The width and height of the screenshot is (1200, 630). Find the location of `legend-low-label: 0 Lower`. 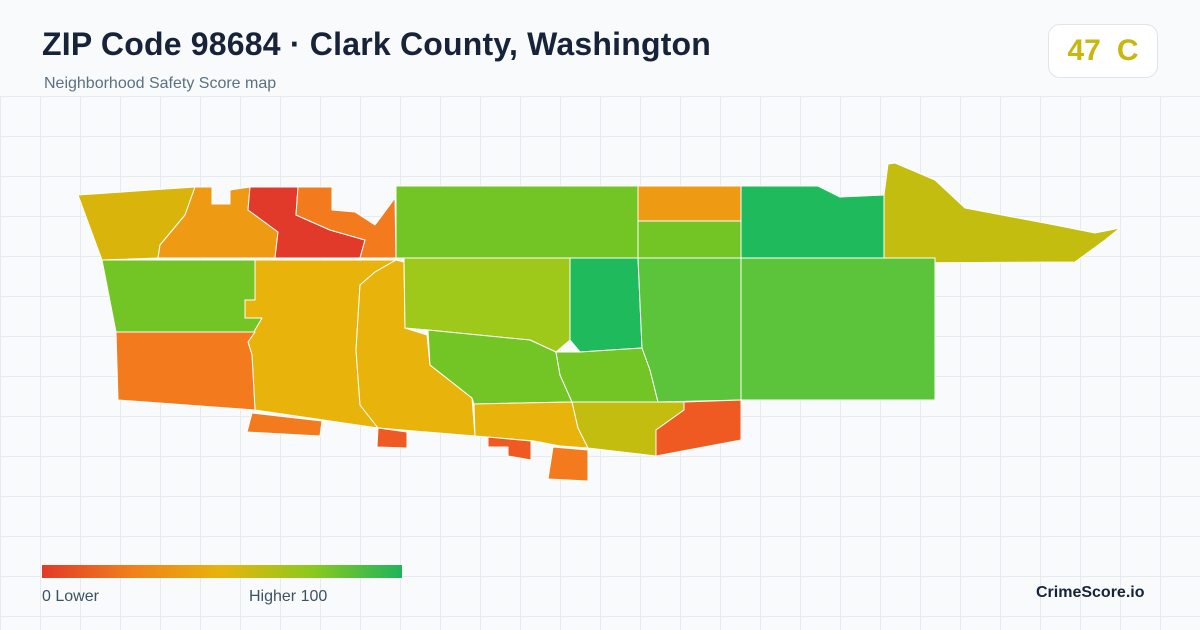

legend-low-label: 0 Lower is located at coordinates (70, 596).